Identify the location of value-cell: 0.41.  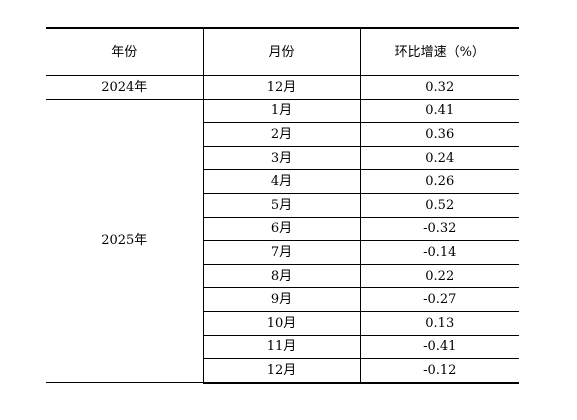
(439, 111).